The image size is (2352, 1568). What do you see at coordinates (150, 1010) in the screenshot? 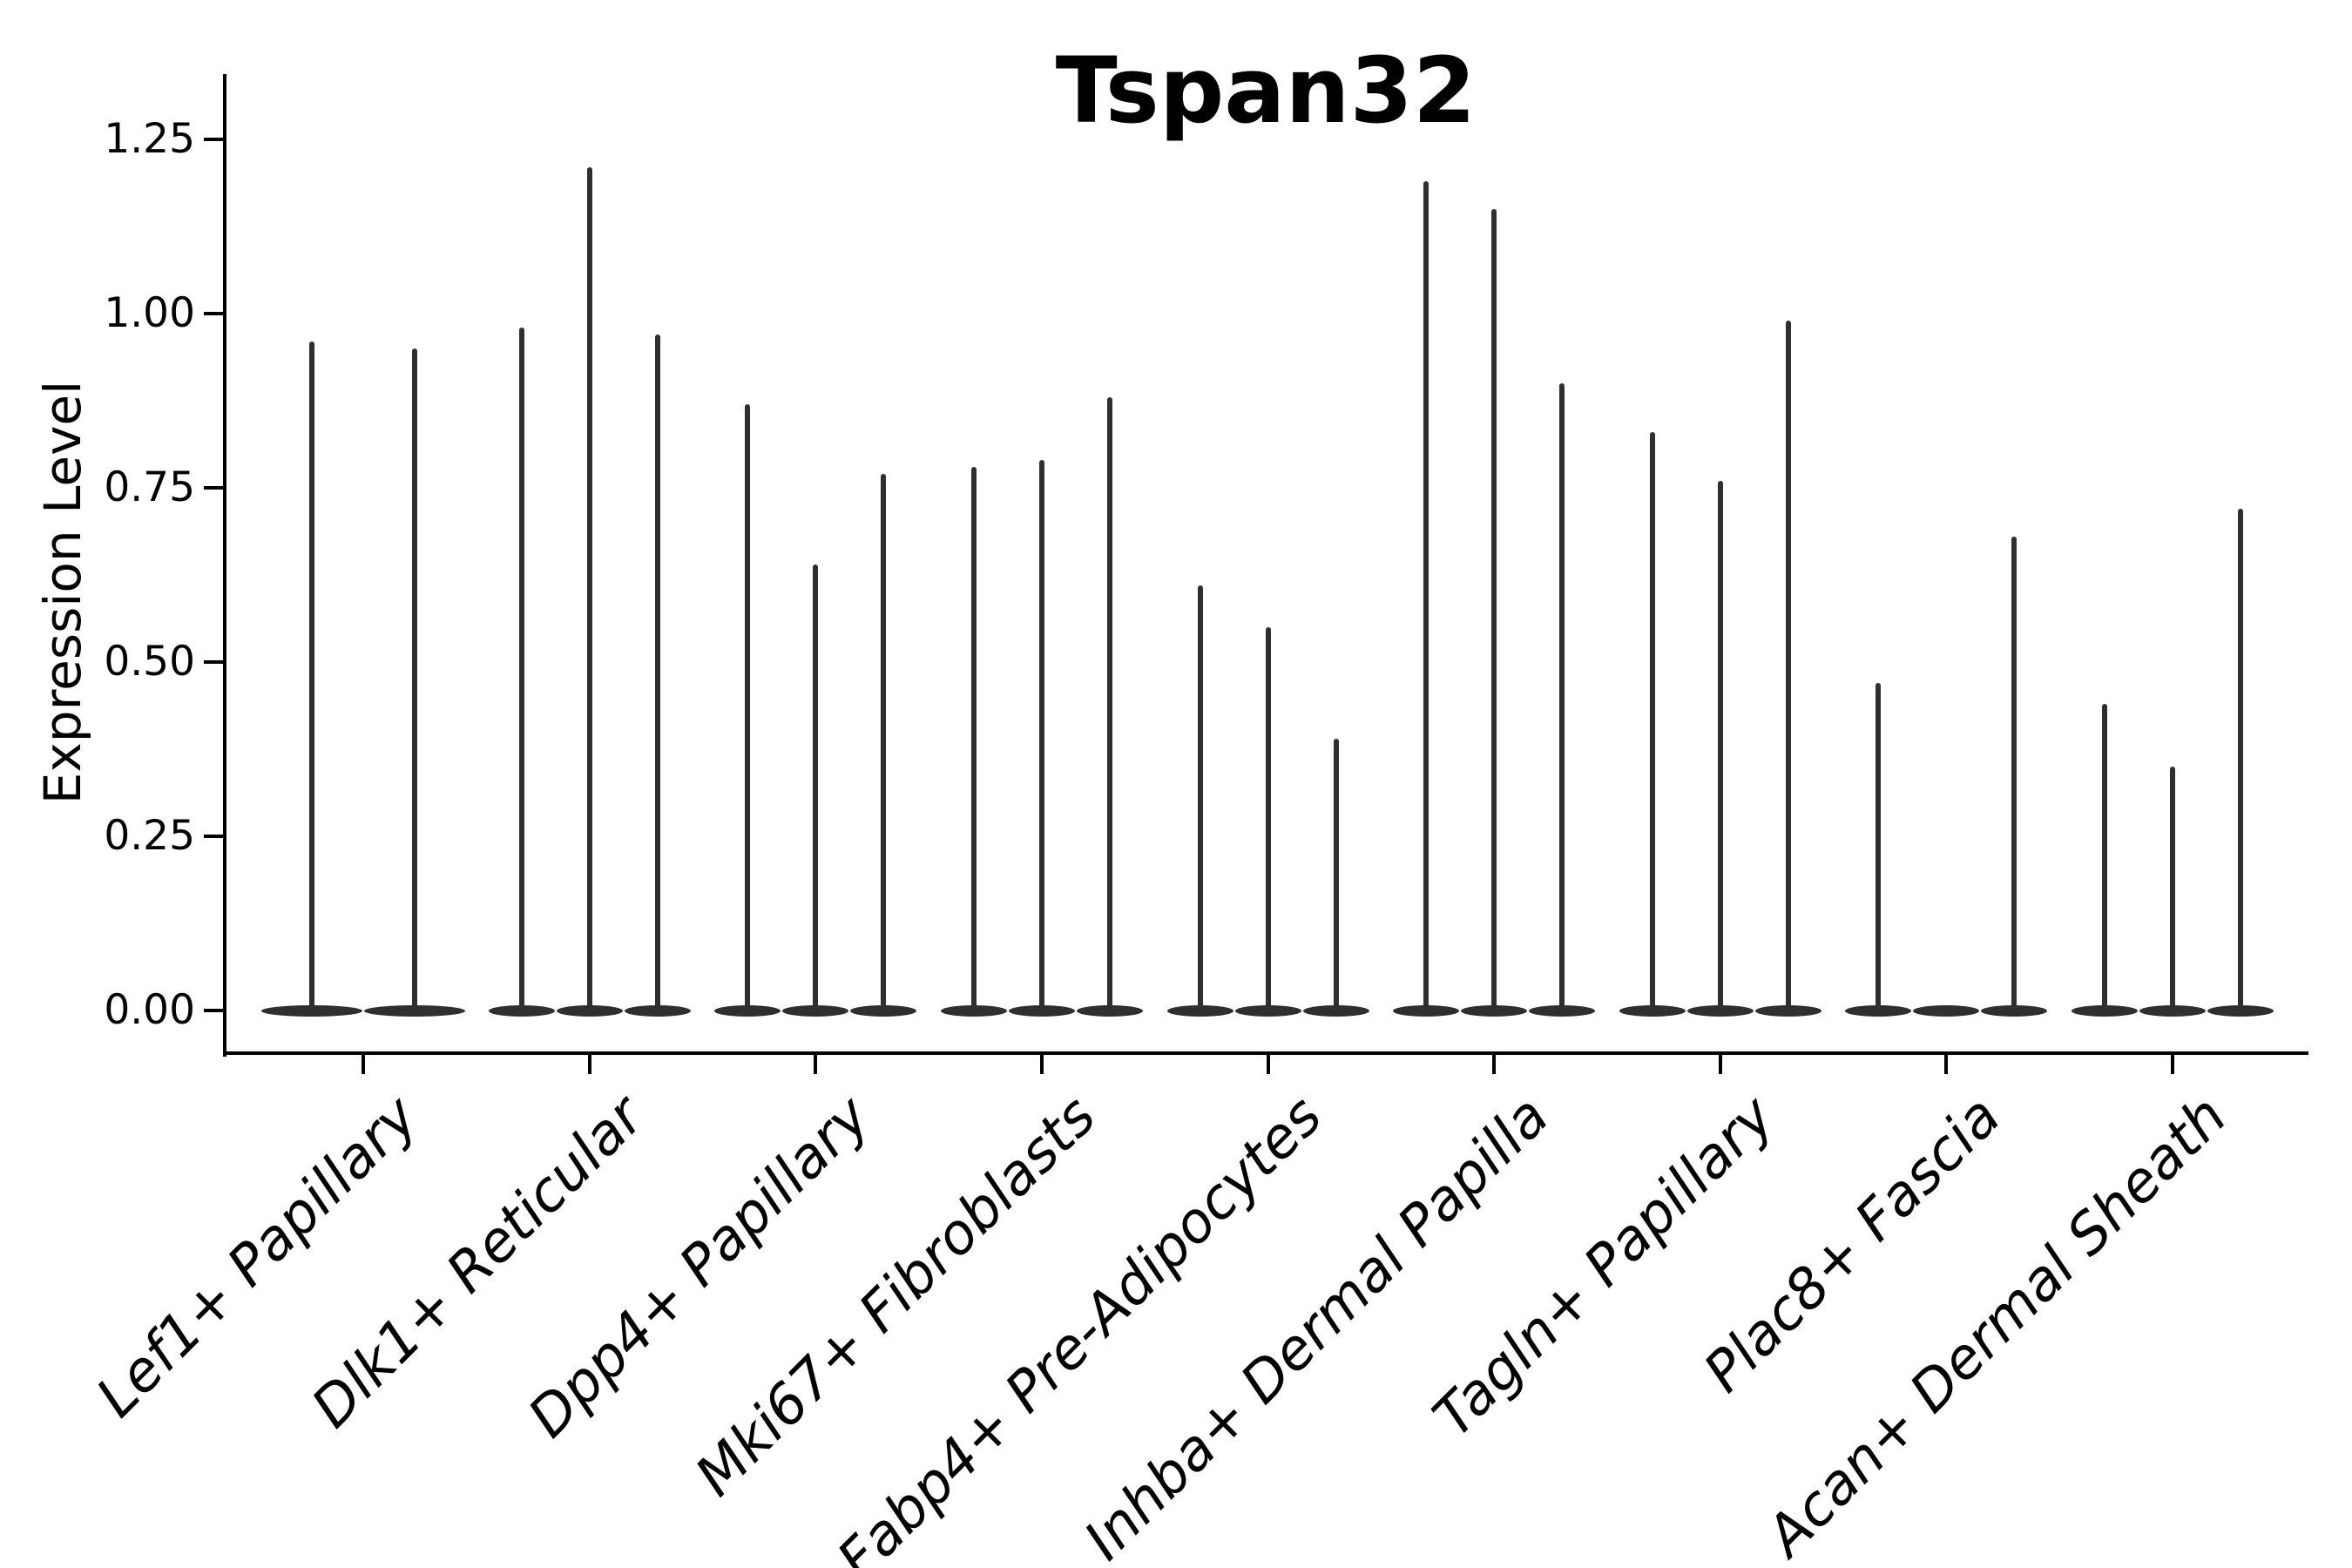
I see `y-tick-label: 0.00` at bounding box center [150, 1010].